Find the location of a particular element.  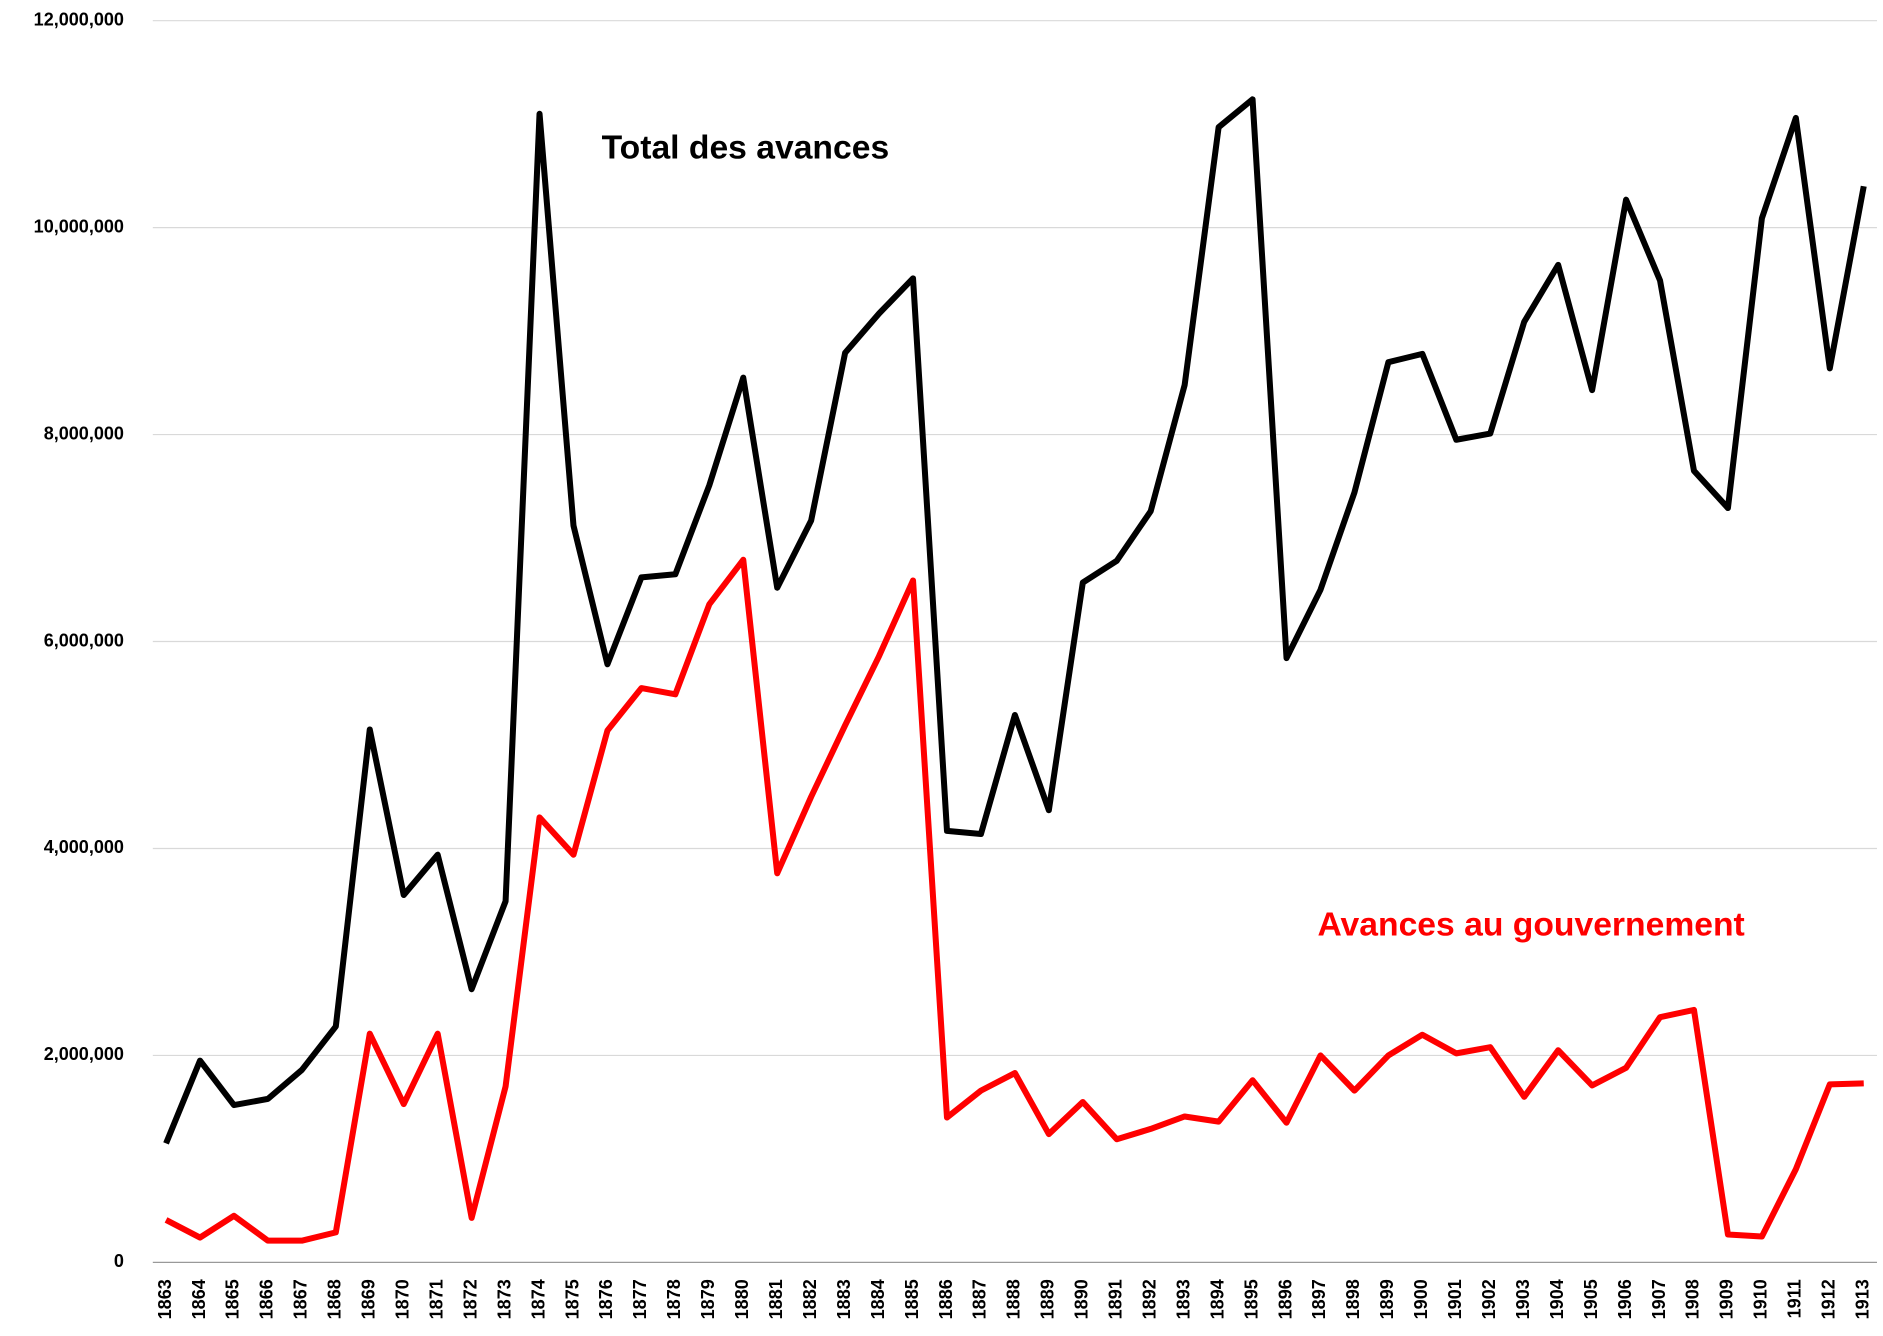

x-tick-label: 1871 is located at coordinates (436, 1299).